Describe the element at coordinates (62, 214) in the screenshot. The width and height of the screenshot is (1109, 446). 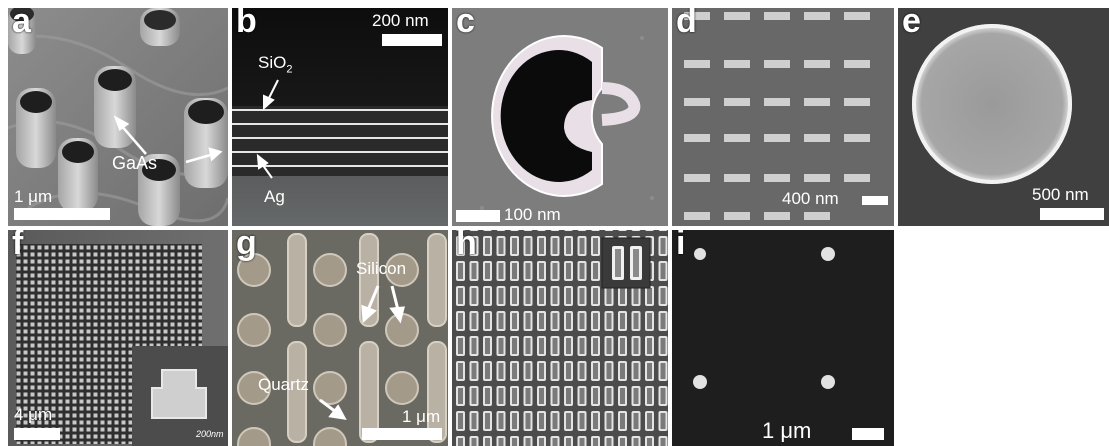
I see `panel-a-scale-bar` at that location.